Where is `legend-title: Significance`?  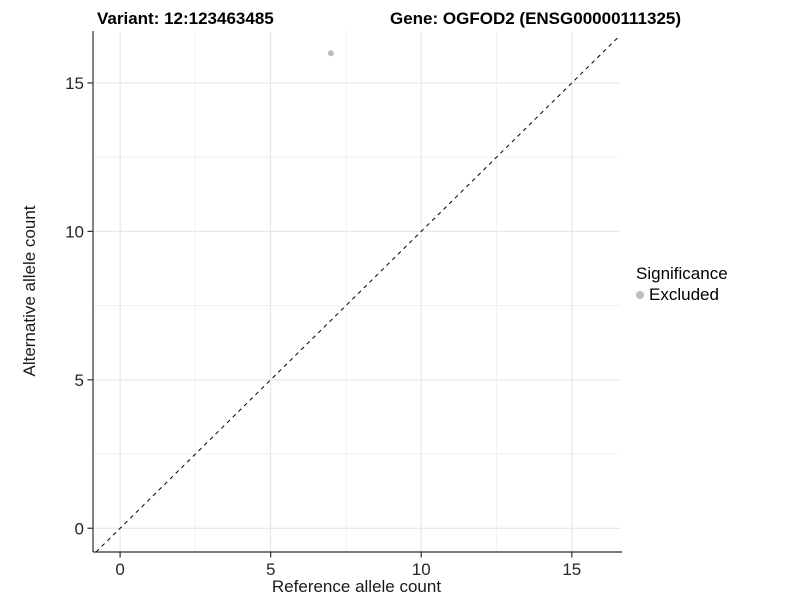 legend-title: Significance is located at coordinates (682, 273).